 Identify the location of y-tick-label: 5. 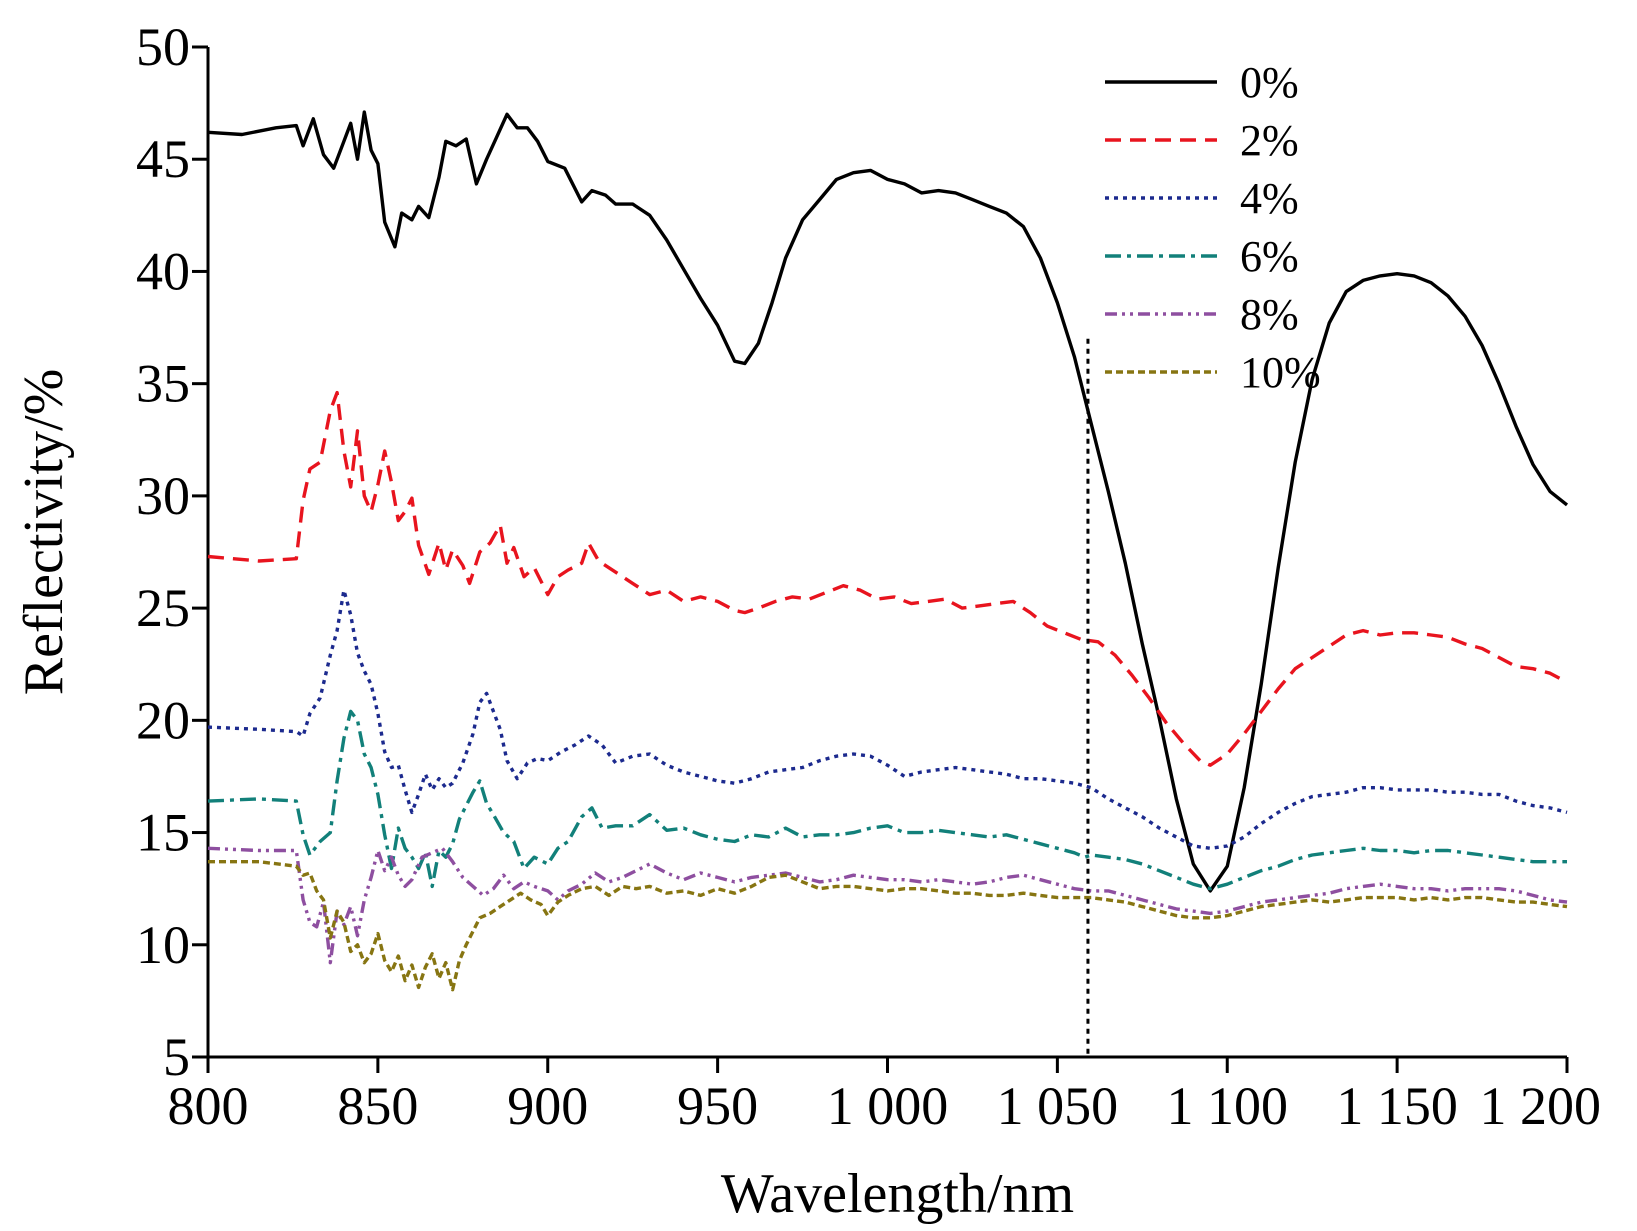
(176, 1057).